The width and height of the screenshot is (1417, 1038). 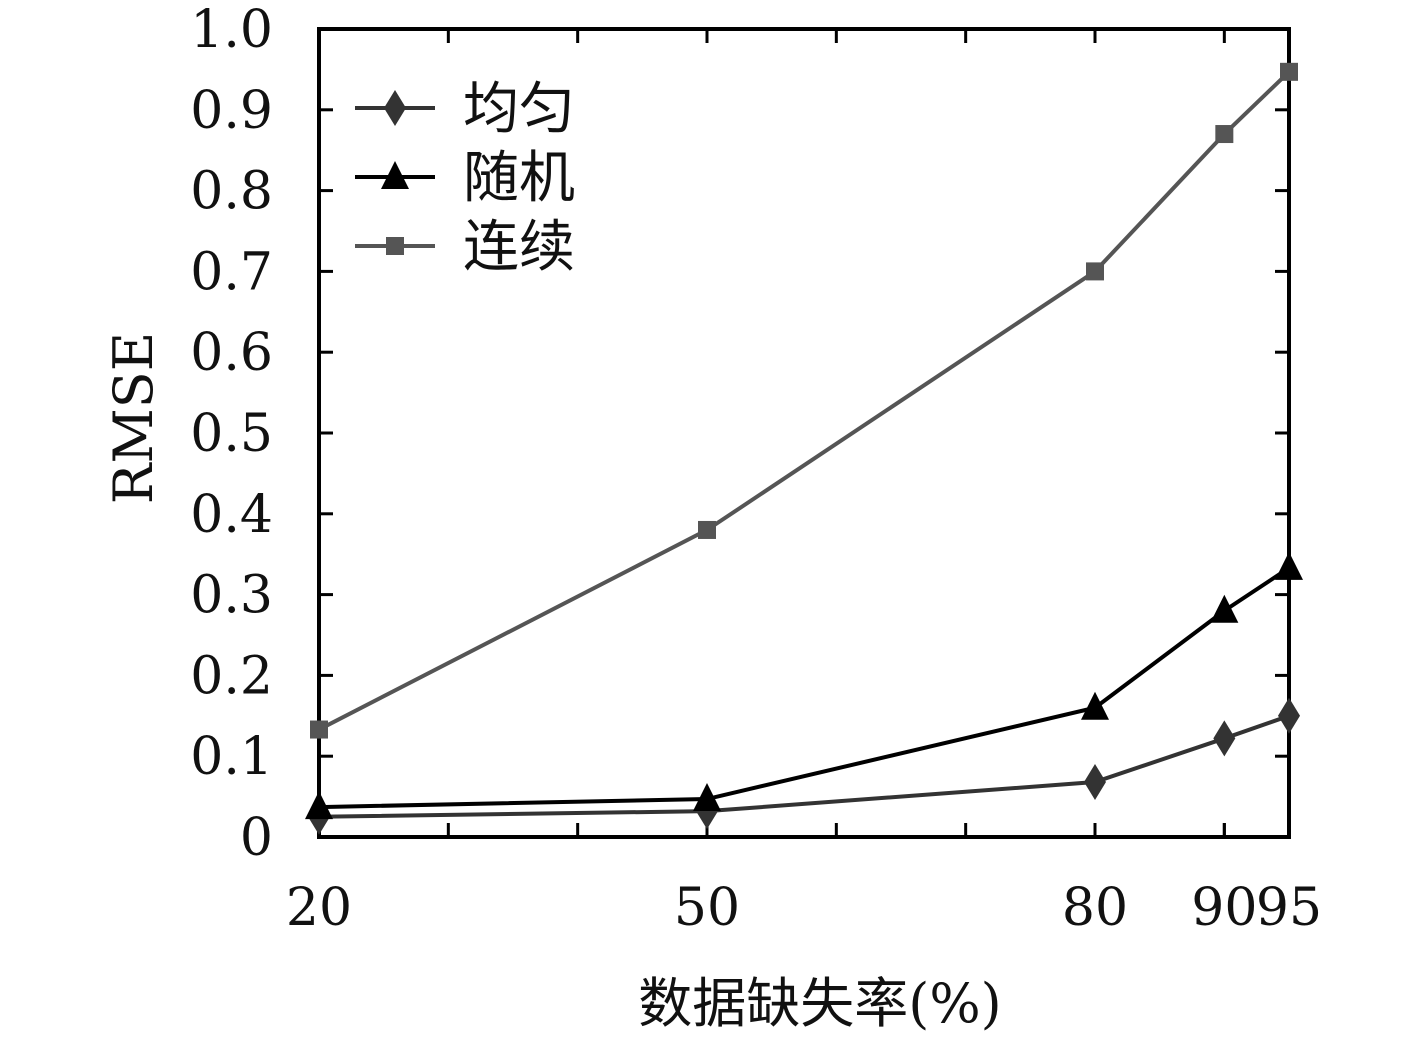 I want to click on y-tick-label: 0.4, so click(x=231, y=515).